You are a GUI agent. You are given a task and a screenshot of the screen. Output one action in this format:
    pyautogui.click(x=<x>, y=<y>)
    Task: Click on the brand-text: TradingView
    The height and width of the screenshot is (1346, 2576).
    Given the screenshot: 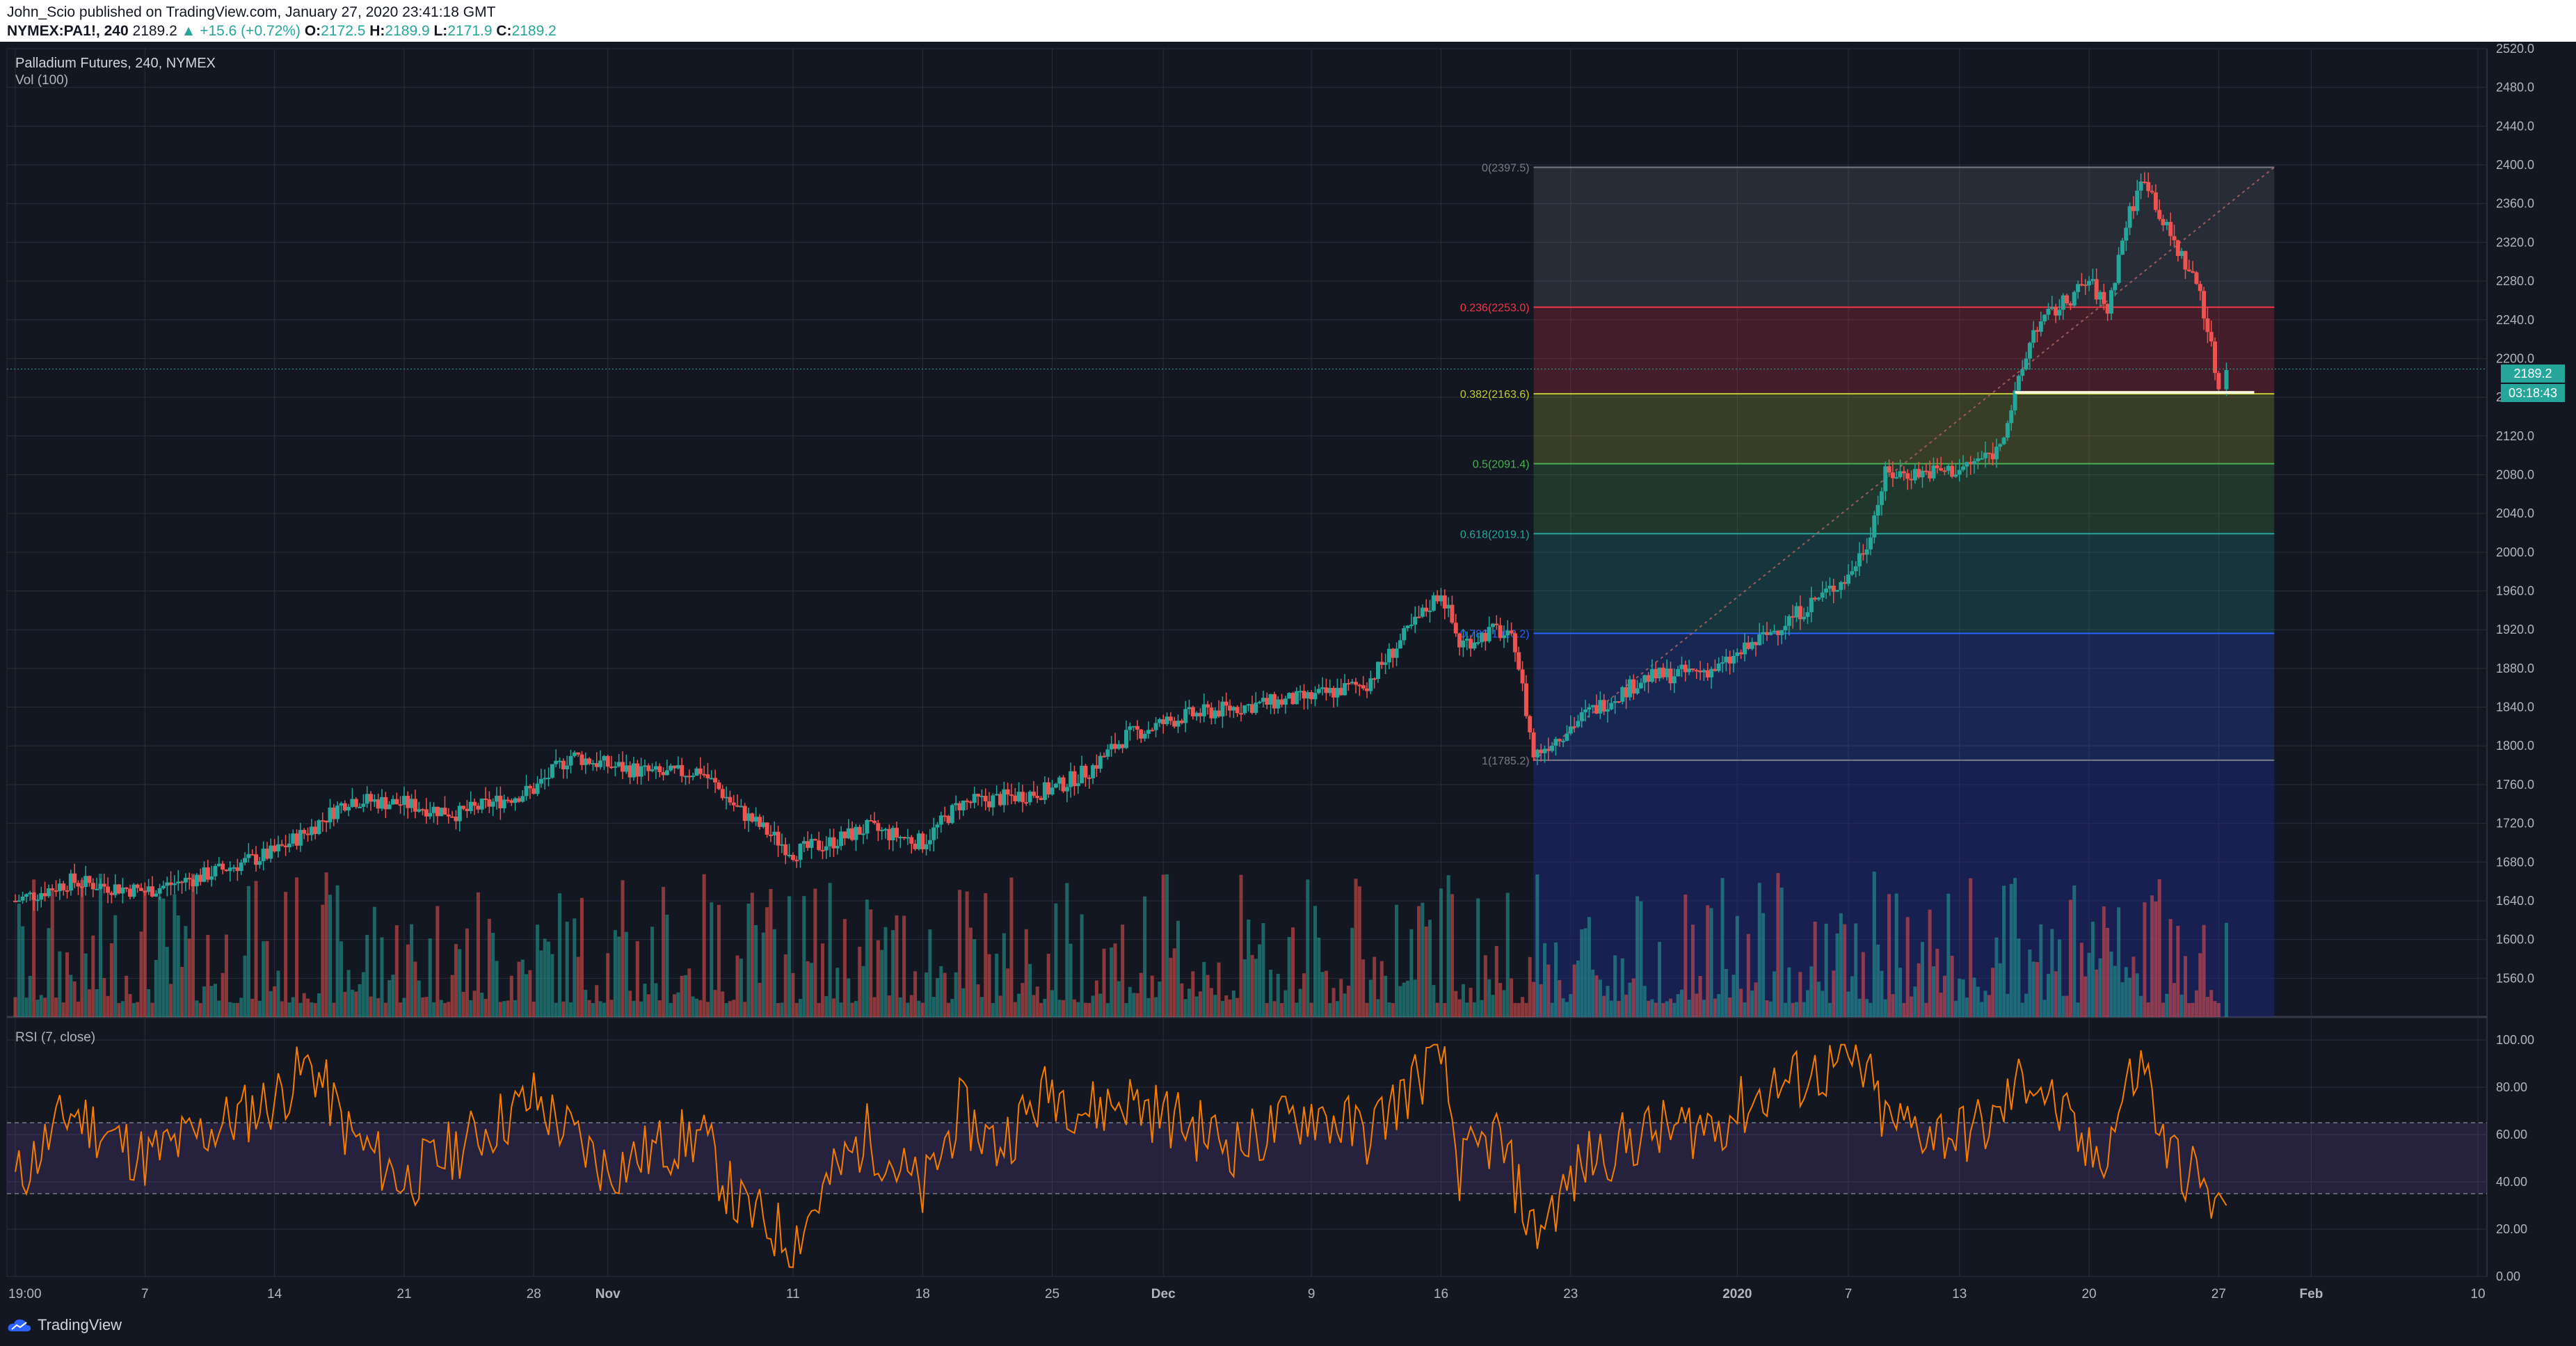 What is the action you would take?
    pyautogui.click(x=80, y=1324)
    